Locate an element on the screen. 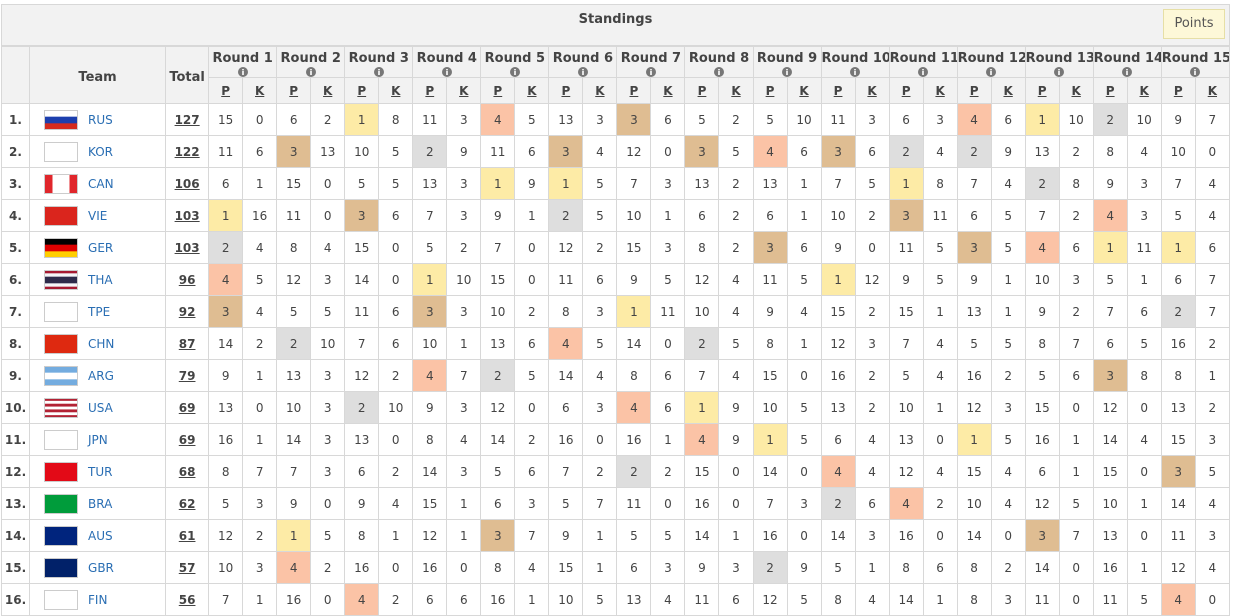  round-label: Round 15 is located at coordinates (1195, 58).